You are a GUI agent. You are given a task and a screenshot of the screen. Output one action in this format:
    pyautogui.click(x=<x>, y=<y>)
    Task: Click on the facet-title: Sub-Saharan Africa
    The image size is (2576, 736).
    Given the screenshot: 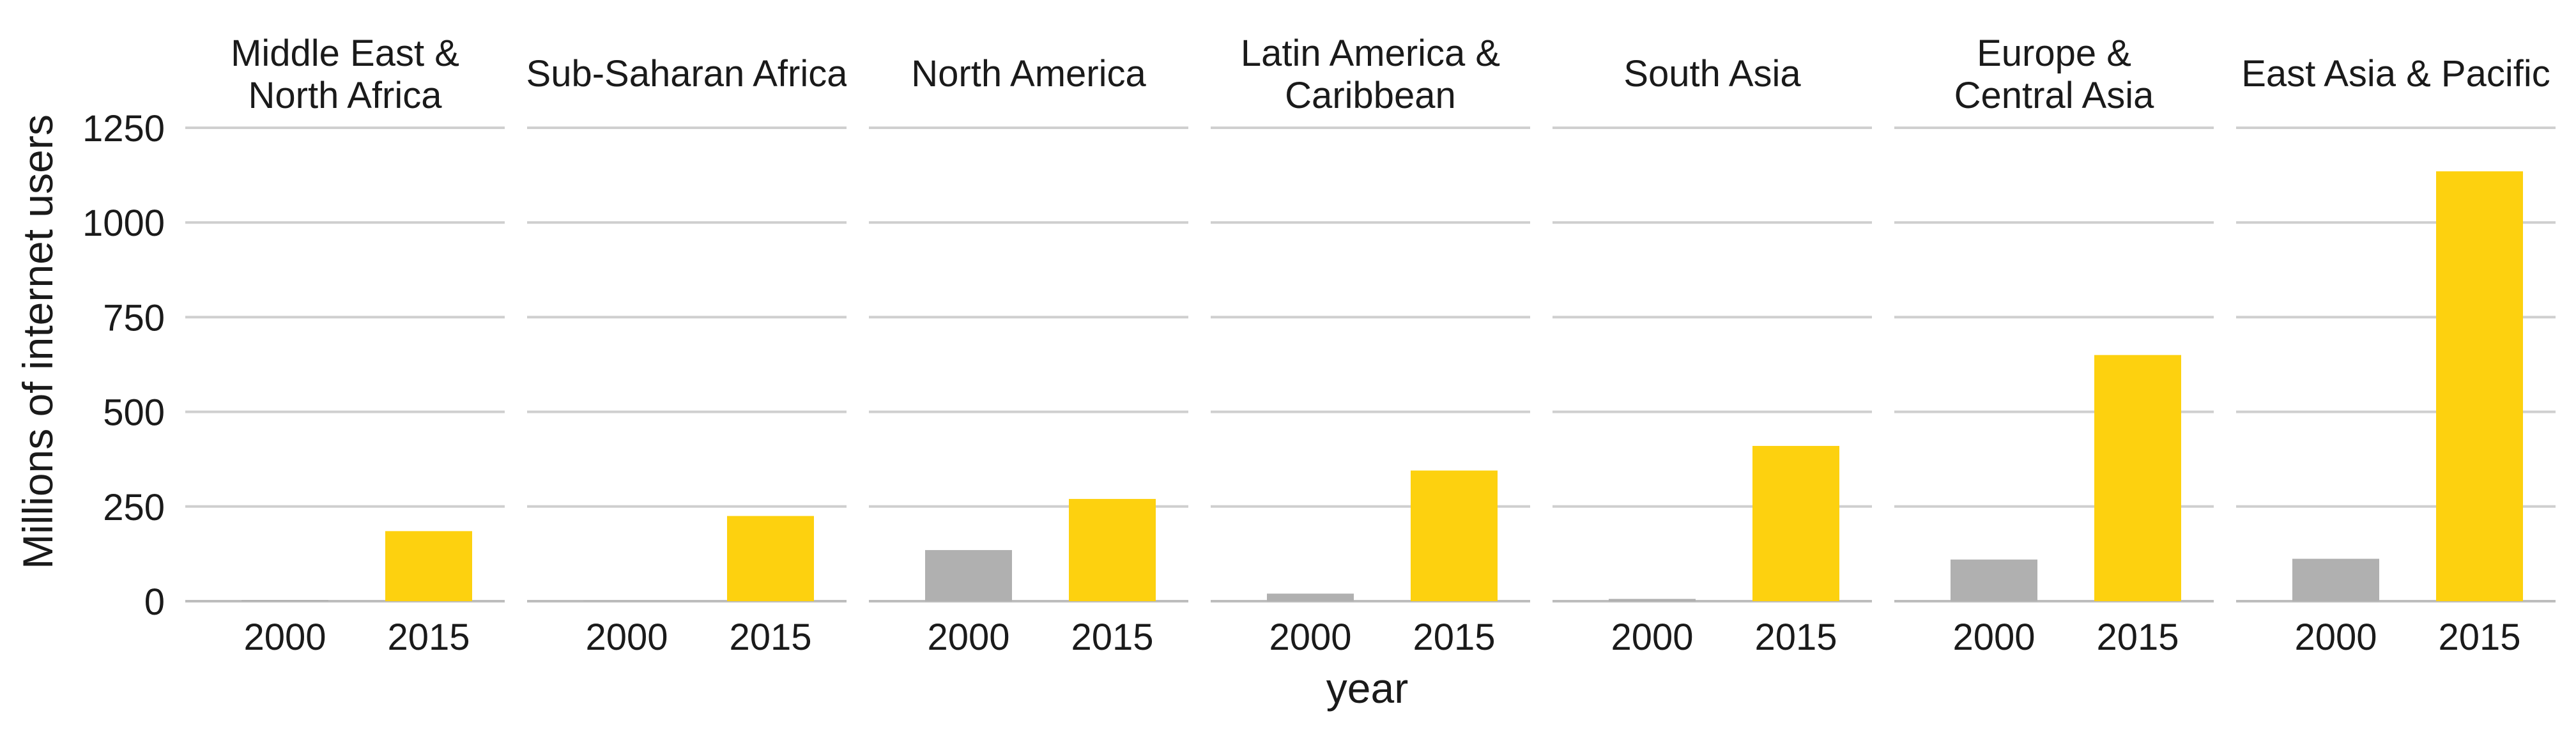 What is the action you would take?
    pyautogui.click(x=687, y=74)
    